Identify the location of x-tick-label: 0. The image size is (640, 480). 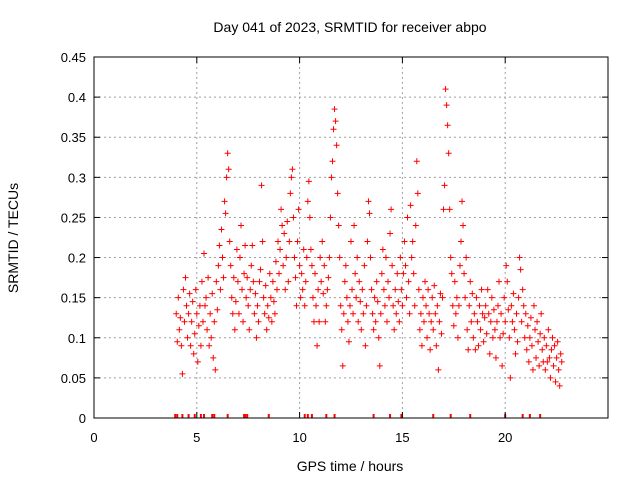
(93, 437).